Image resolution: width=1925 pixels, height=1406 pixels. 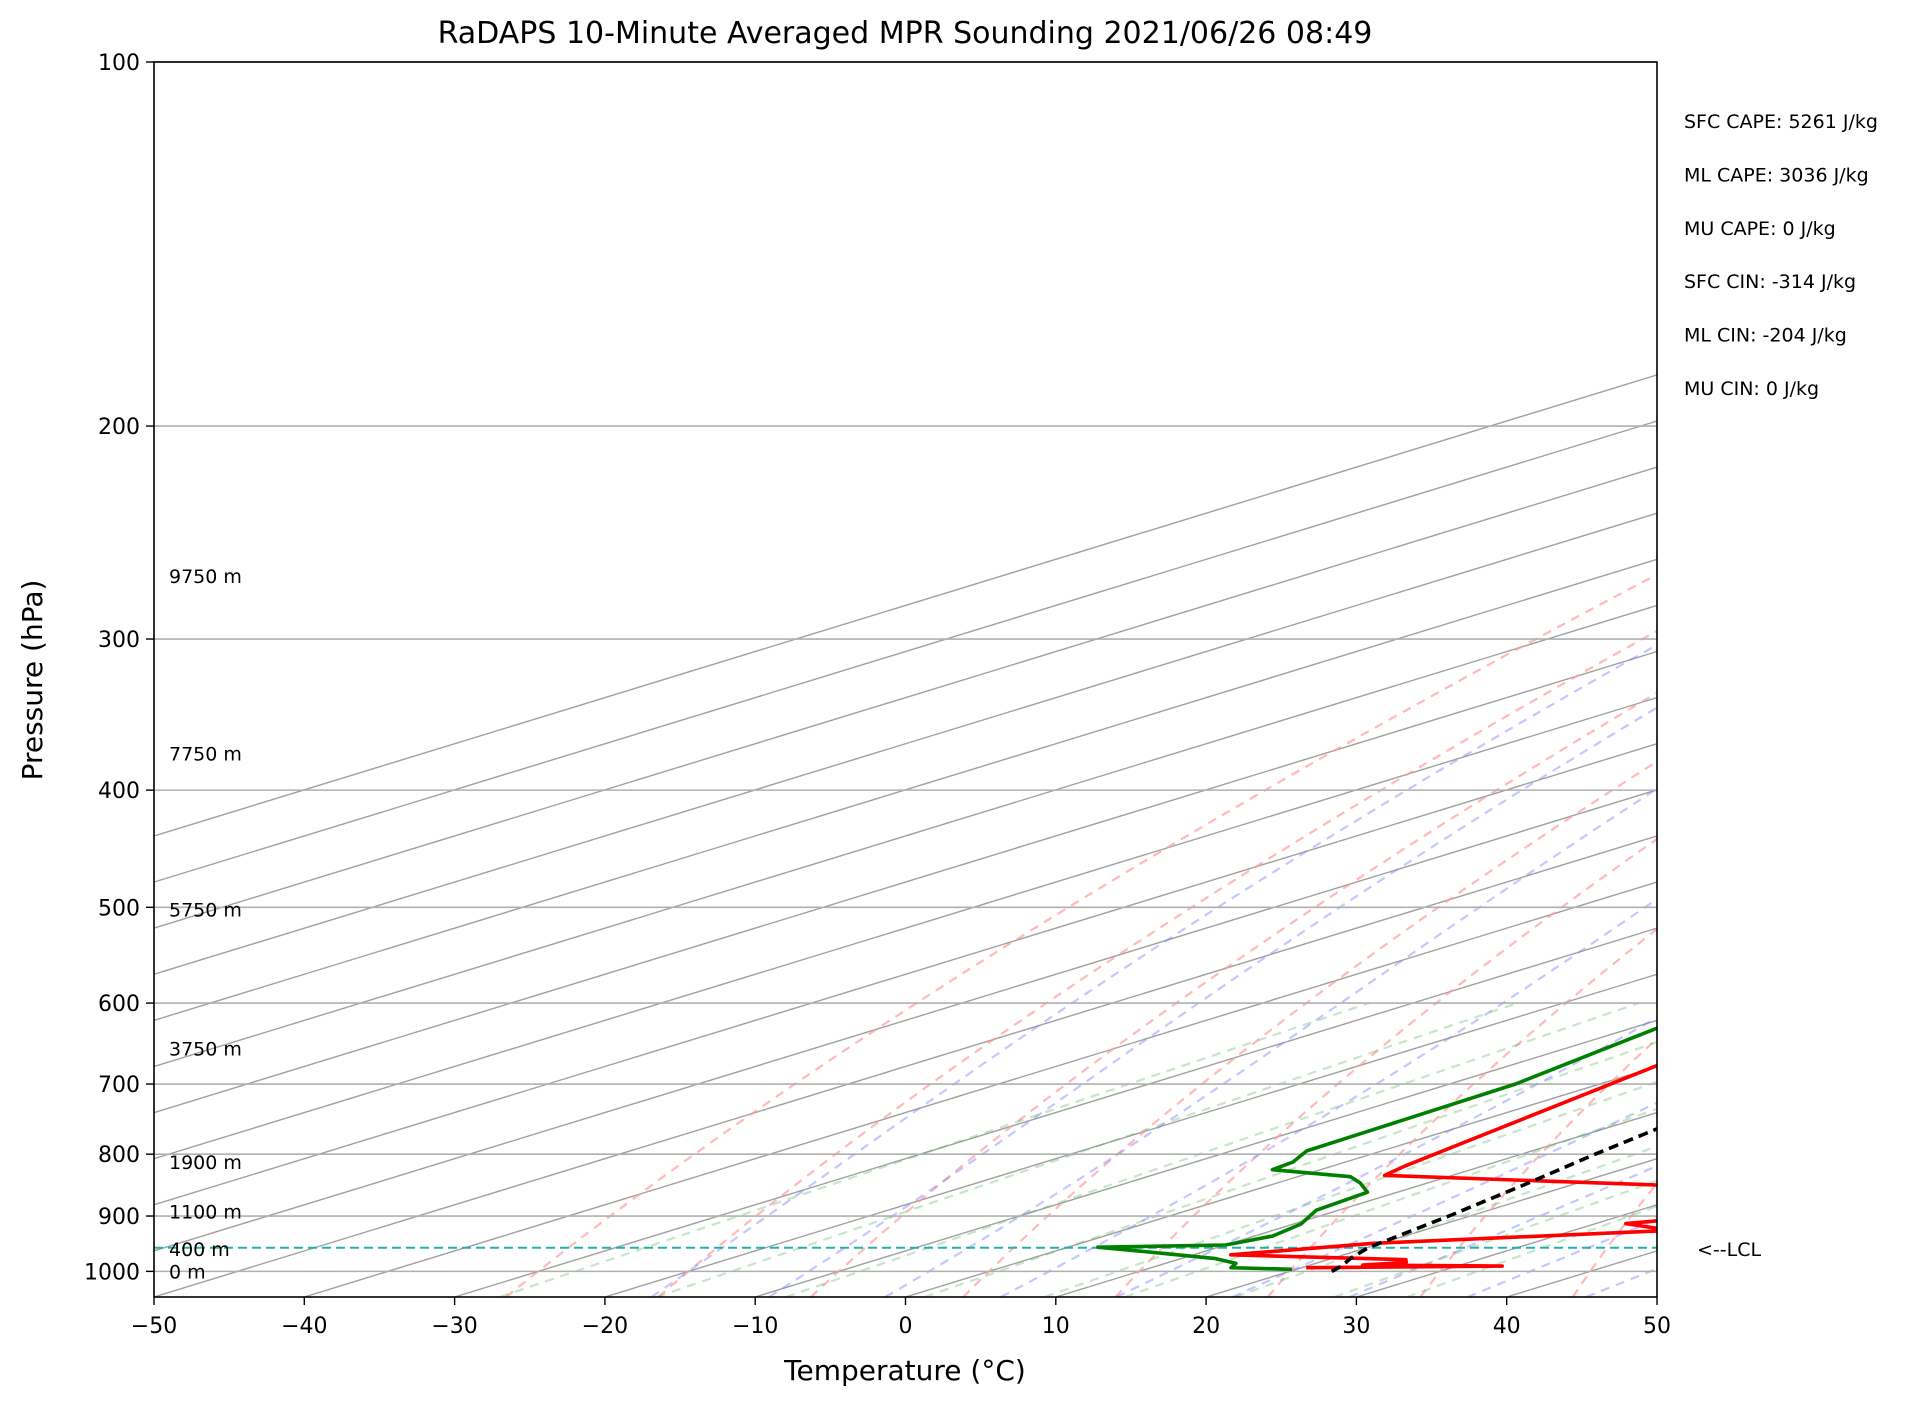 I want to click on dewpoint-trace, so click(x=1376, y=1149).